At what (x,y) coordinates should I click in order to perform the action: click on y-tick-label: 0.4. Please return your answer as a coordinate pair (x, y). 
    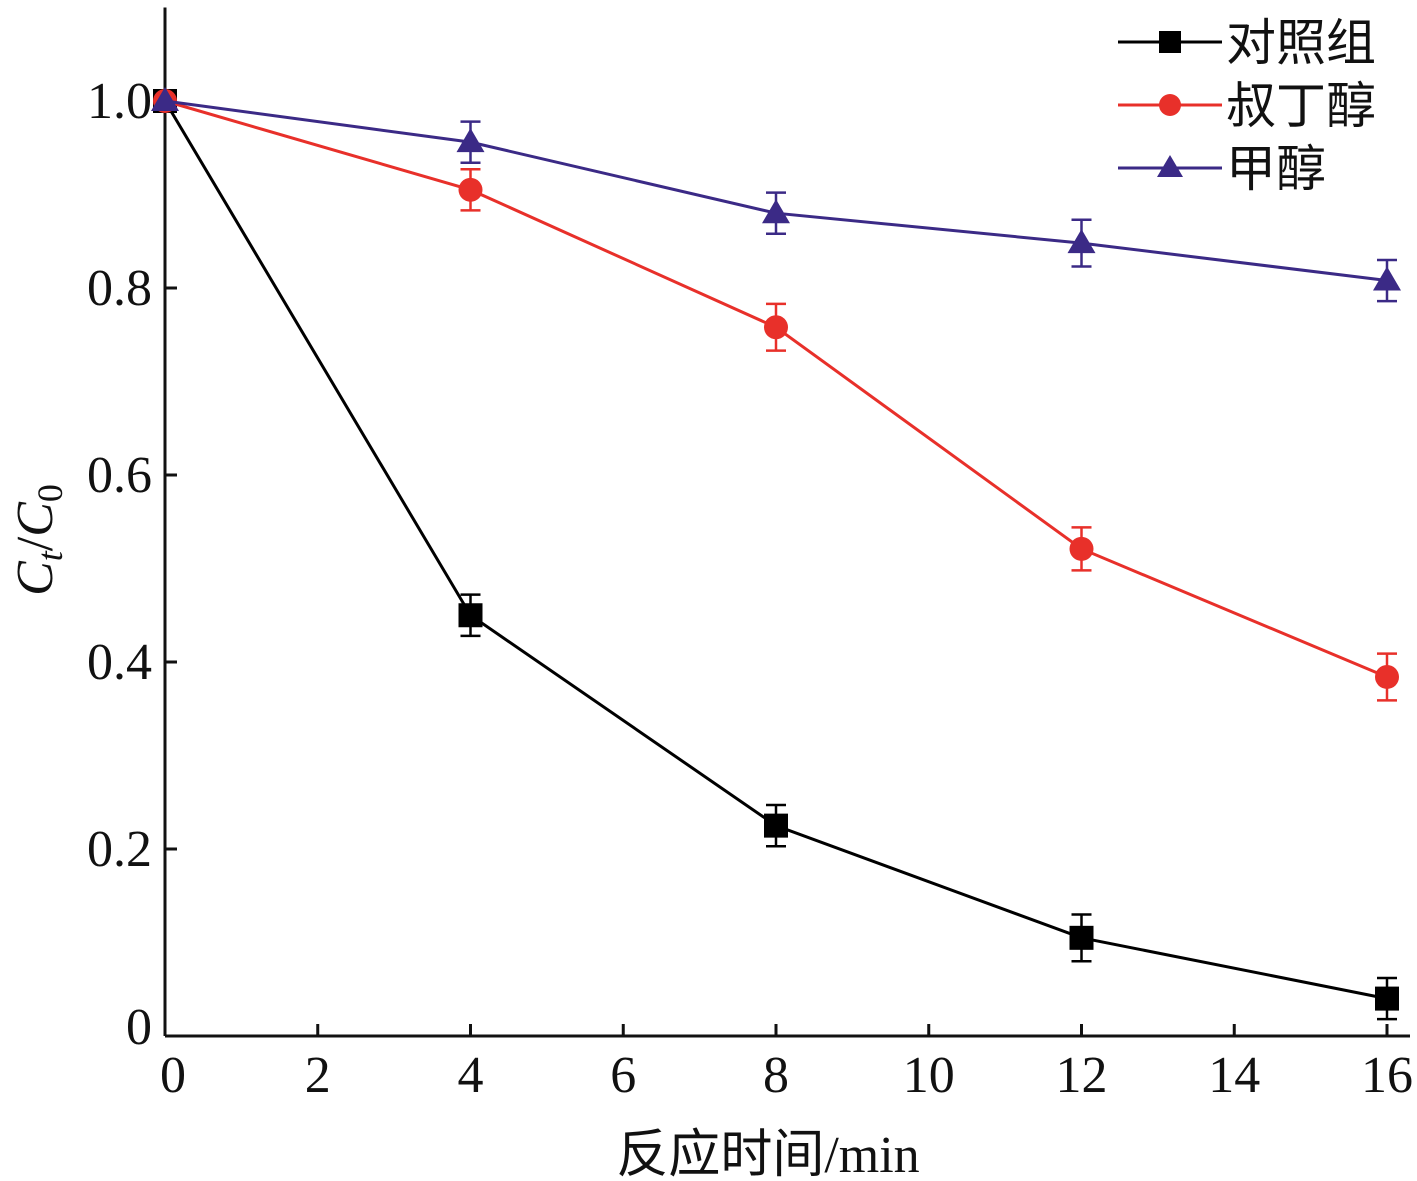
    Looking at the image, I should click on (119, 662).